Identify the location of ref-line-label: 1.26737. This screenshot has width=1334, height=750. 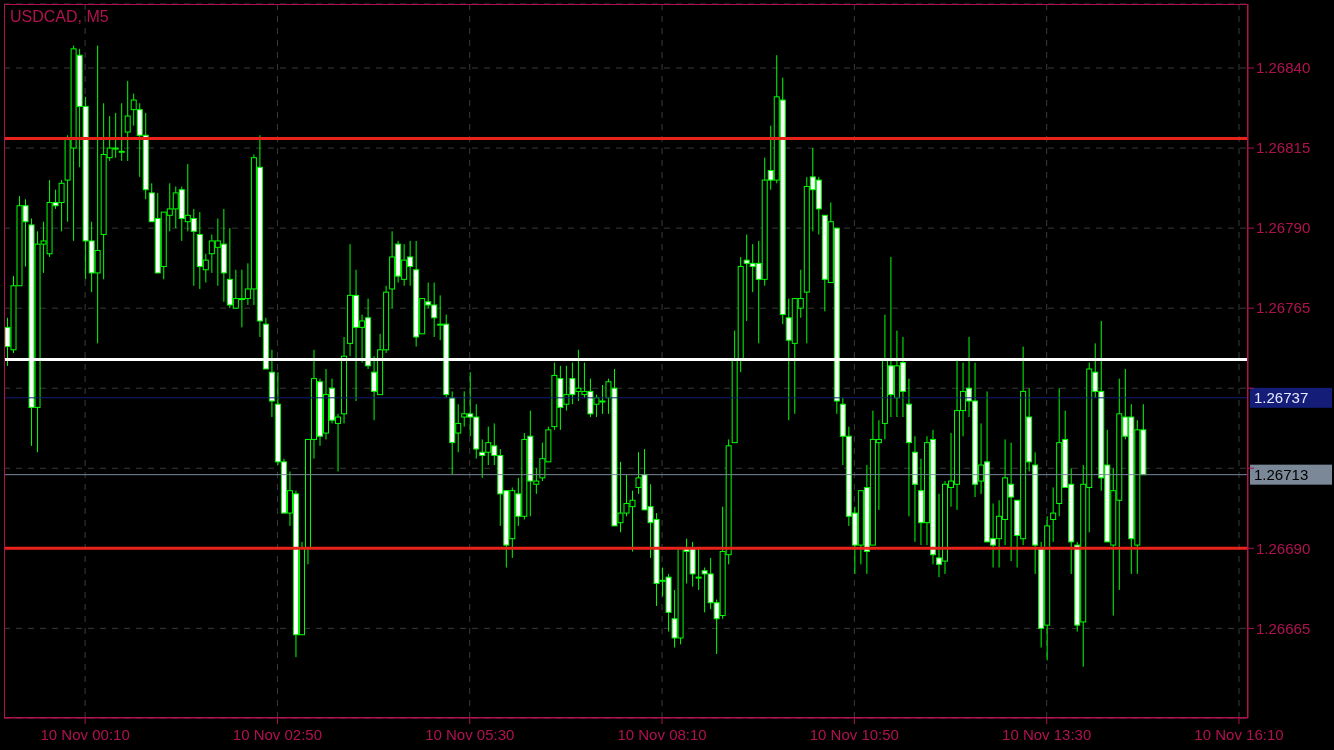
(1281, 397).